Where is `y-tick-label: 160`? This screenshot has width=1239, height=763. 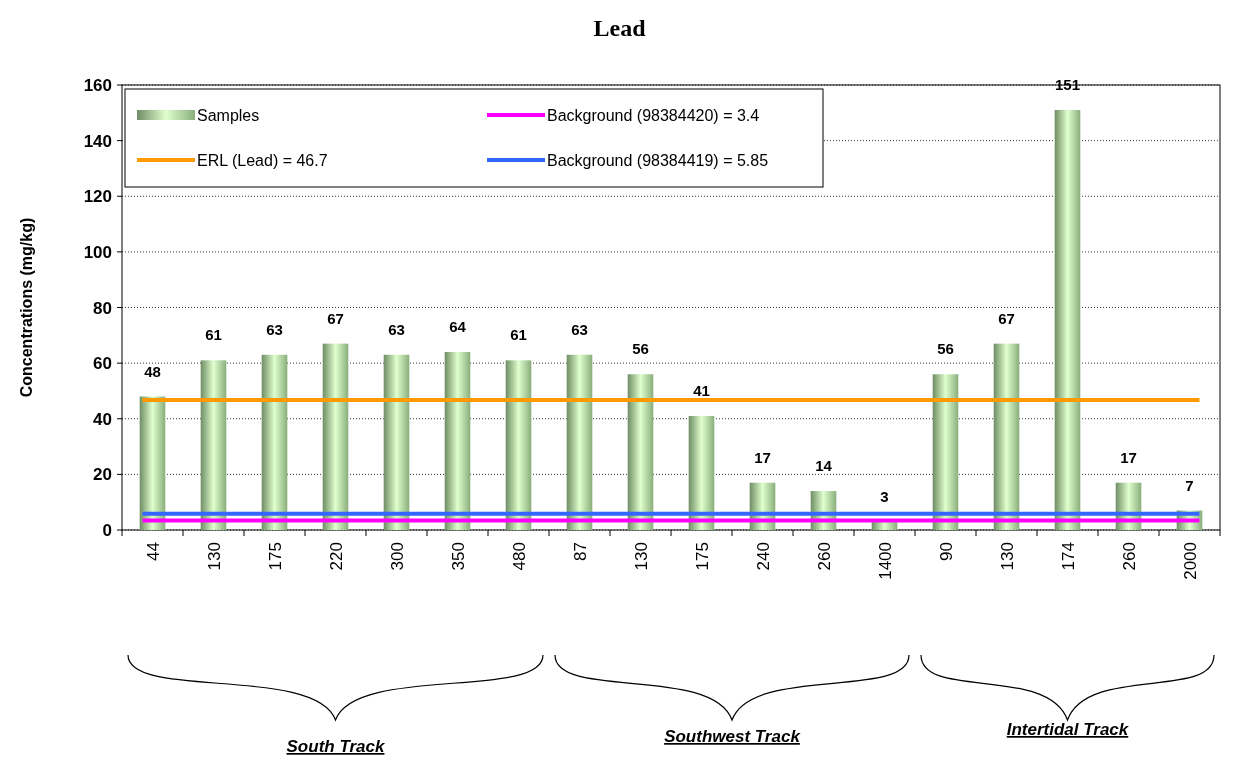
y-tick-label: 160 is located at coordinates (97, 85).